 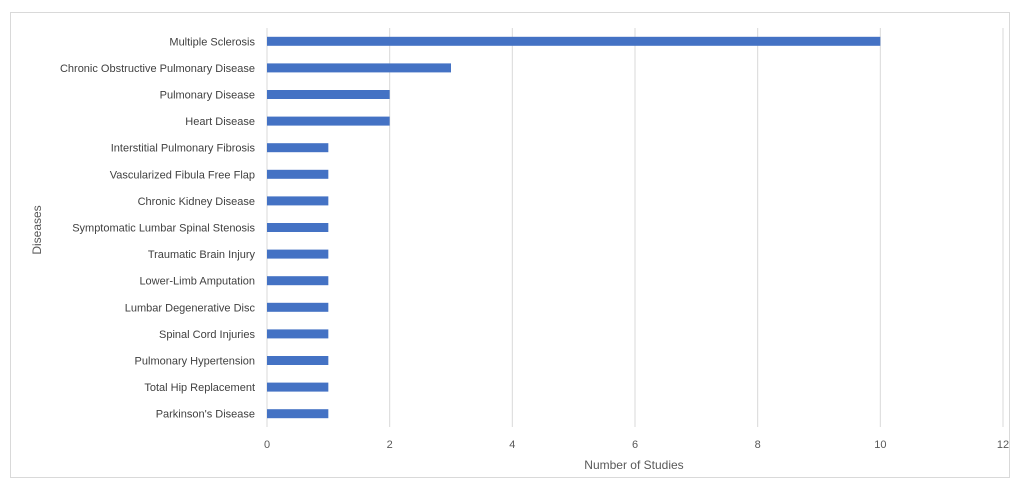 I want to click on category-label: Spinal Cord Injuries, so click(x=207, y=335).